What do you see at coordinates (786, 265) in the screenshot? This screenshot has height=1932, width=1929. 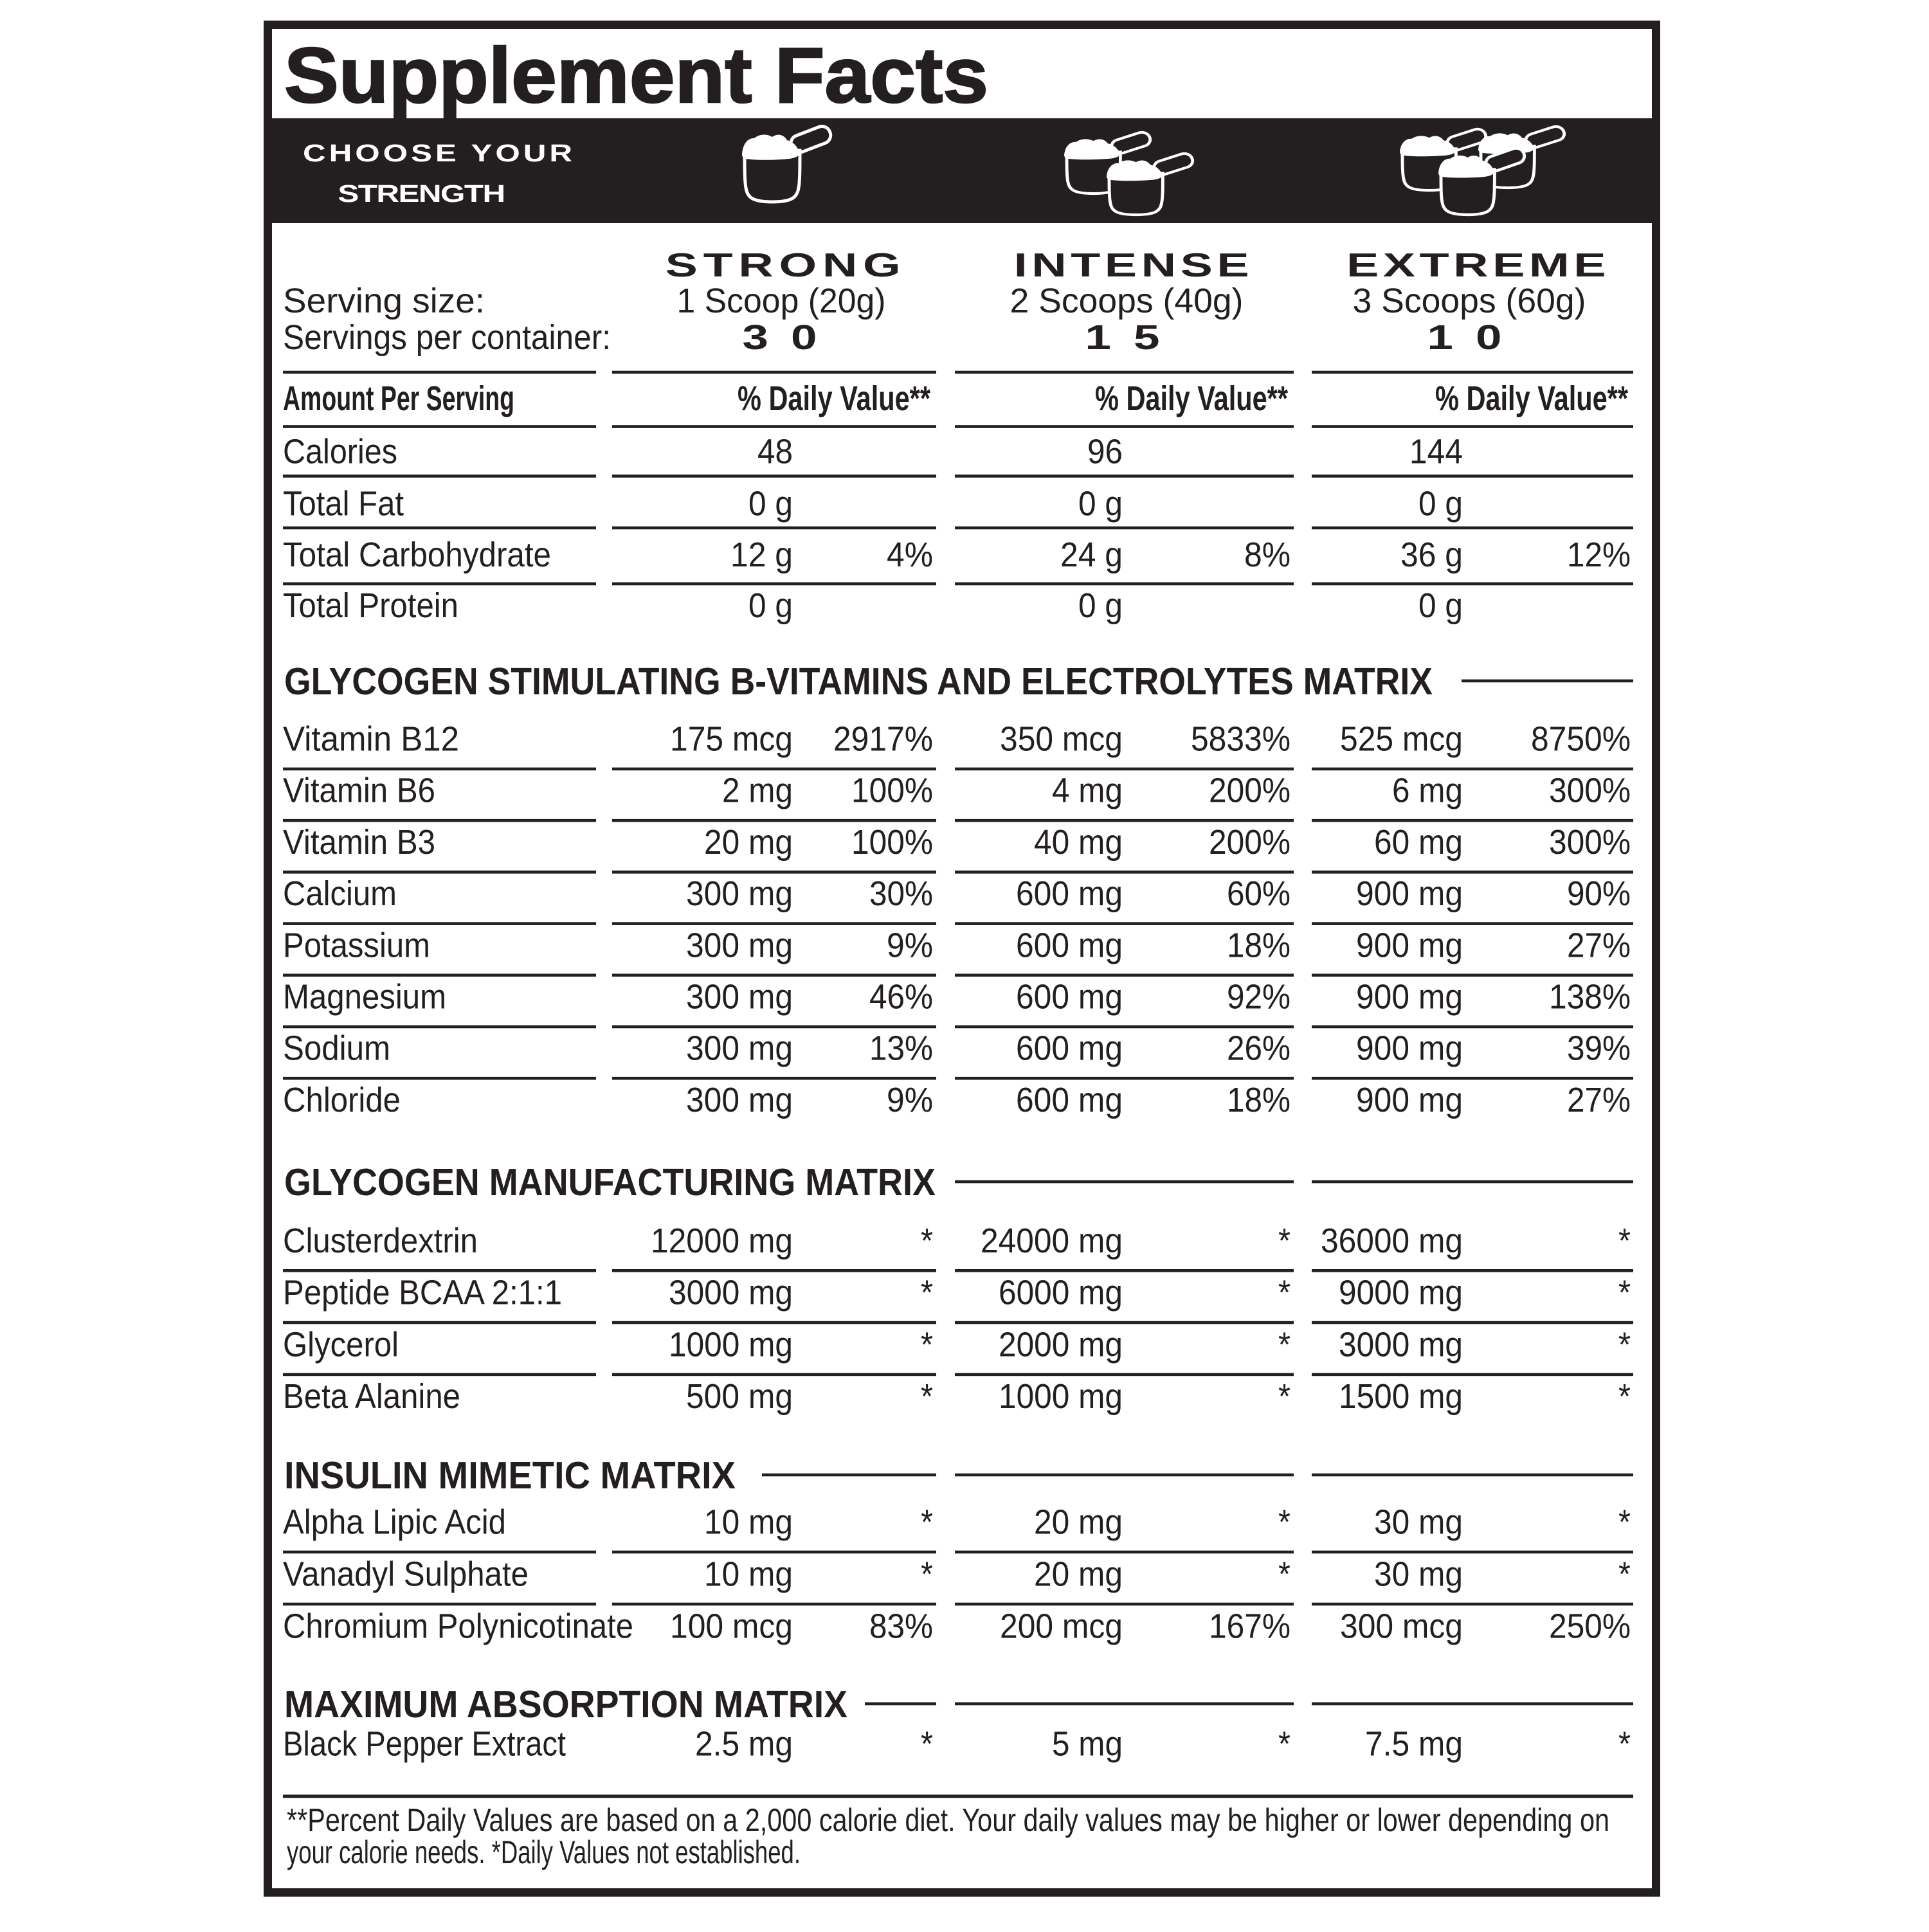 I see `svg-text: STRONG` at bounding box center [786, 265].